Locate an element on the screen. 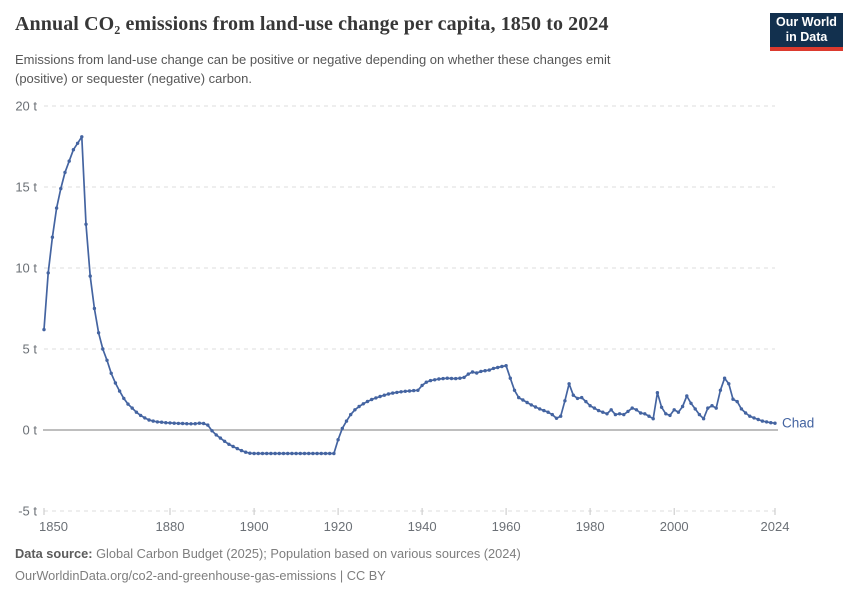 Image resolution: width=850 pixels, height=600 pixels. owid-logo-text-line2: in Data is located at coordinates (806, 37).